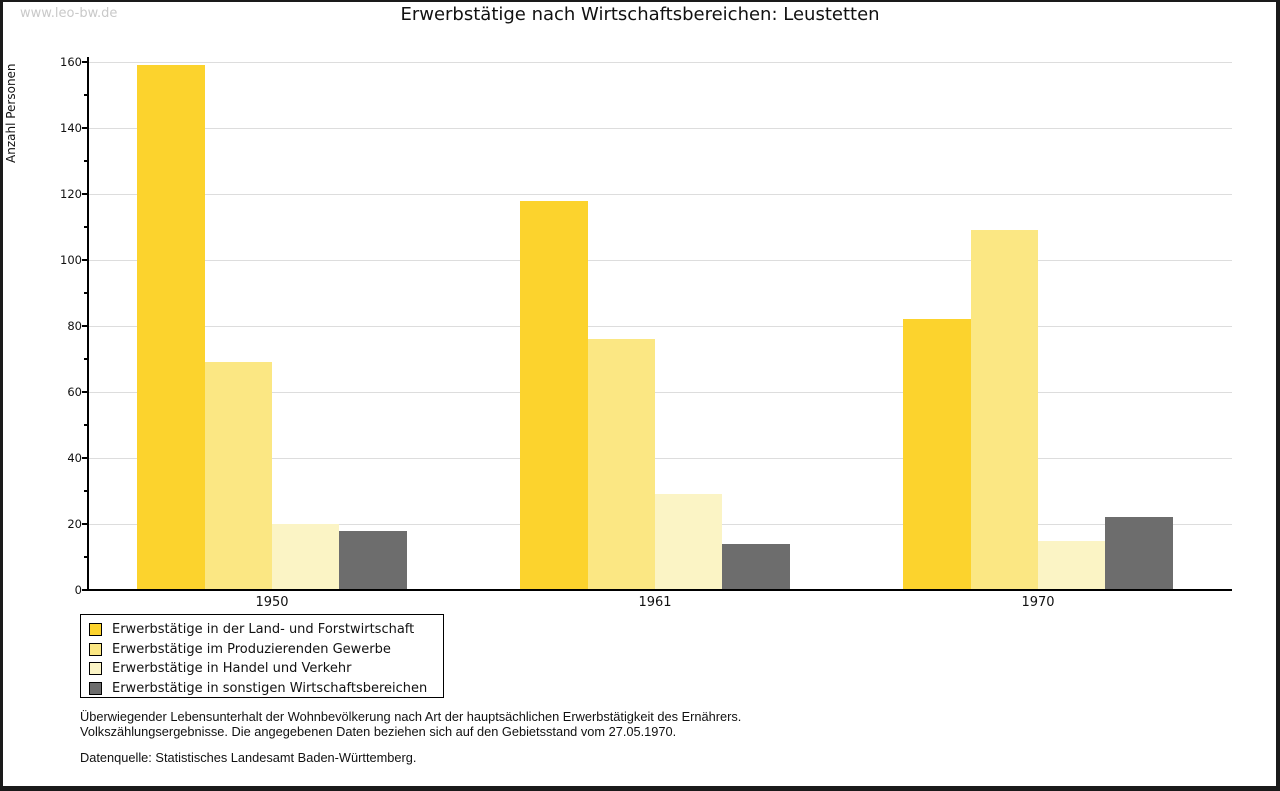  I want to click on legend-swatch-sonstige-wirtschaftsbereiche, so click(95, 688).